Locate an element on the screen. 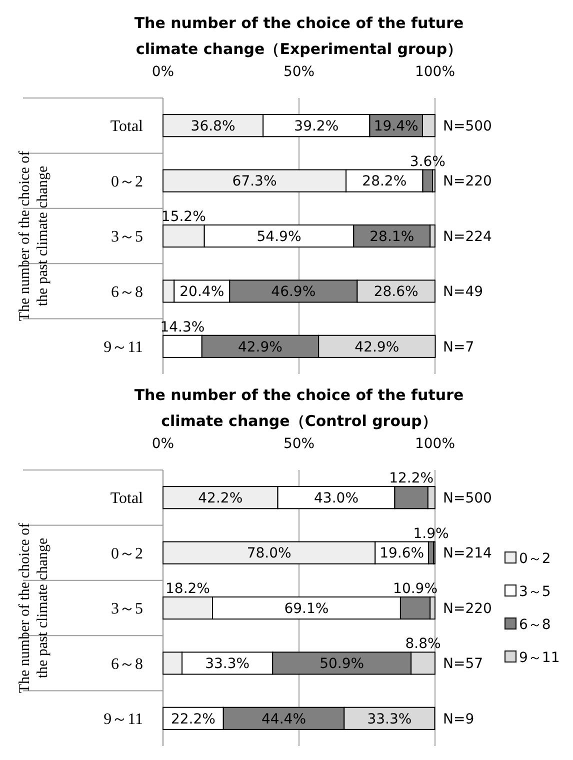 The image size is (573, 760). data-label: 18.2% is located at coordinates (188, 588).